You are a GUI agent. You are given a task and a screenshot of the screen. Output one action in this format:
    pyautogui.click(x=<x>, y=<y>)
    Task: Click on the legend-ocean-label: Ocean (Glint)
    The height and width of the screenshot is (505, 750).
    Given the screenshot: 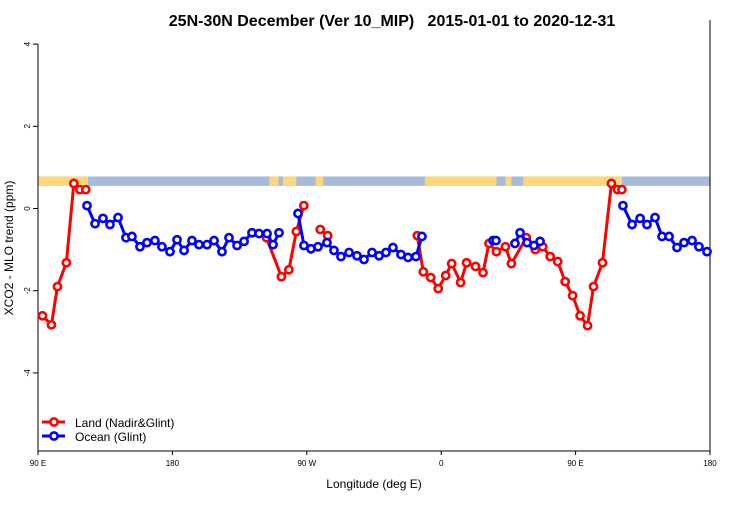 What is the action you would take?
    pyautogui.click(x=110, y=437)
    